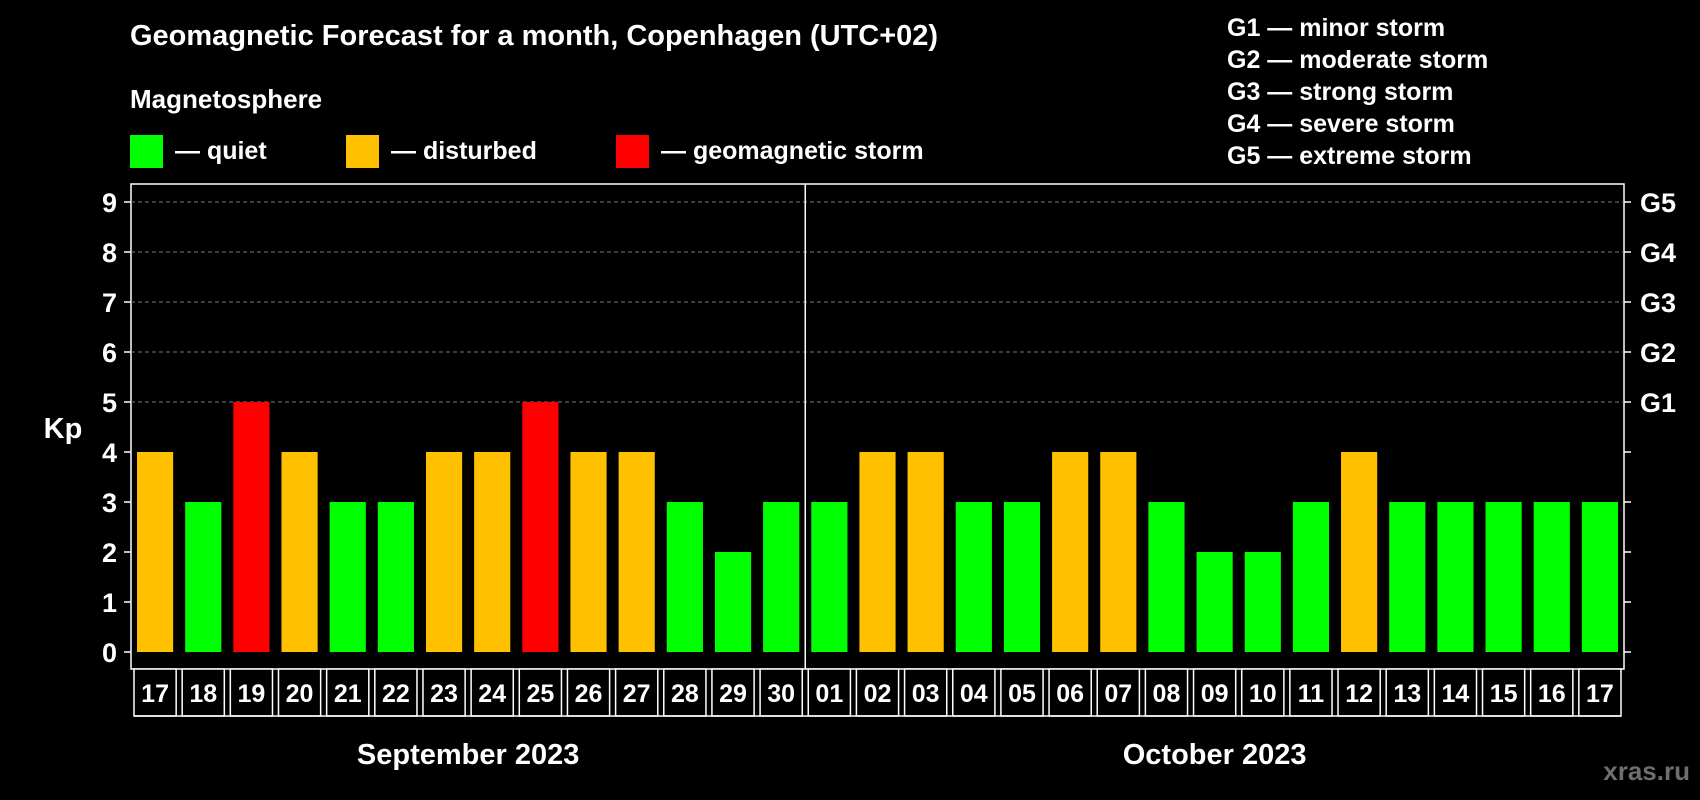 Image resolution: width=1700 pixels, height=800 pixels. What do you see at coordinates (1118, 694) in the screenshot?
I see `date-label-20: 07` at bounding box center [1118, 694].